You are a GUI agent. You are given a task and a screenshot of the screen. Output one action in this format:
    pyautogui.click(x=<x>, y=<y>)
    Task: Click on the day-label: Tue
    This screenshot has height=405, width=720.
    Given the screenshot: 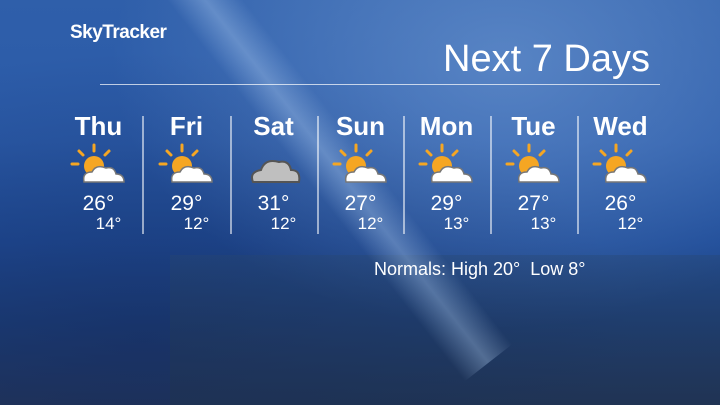 What is the action you would take?
    pyautogui.click(x=533, y=126)
    